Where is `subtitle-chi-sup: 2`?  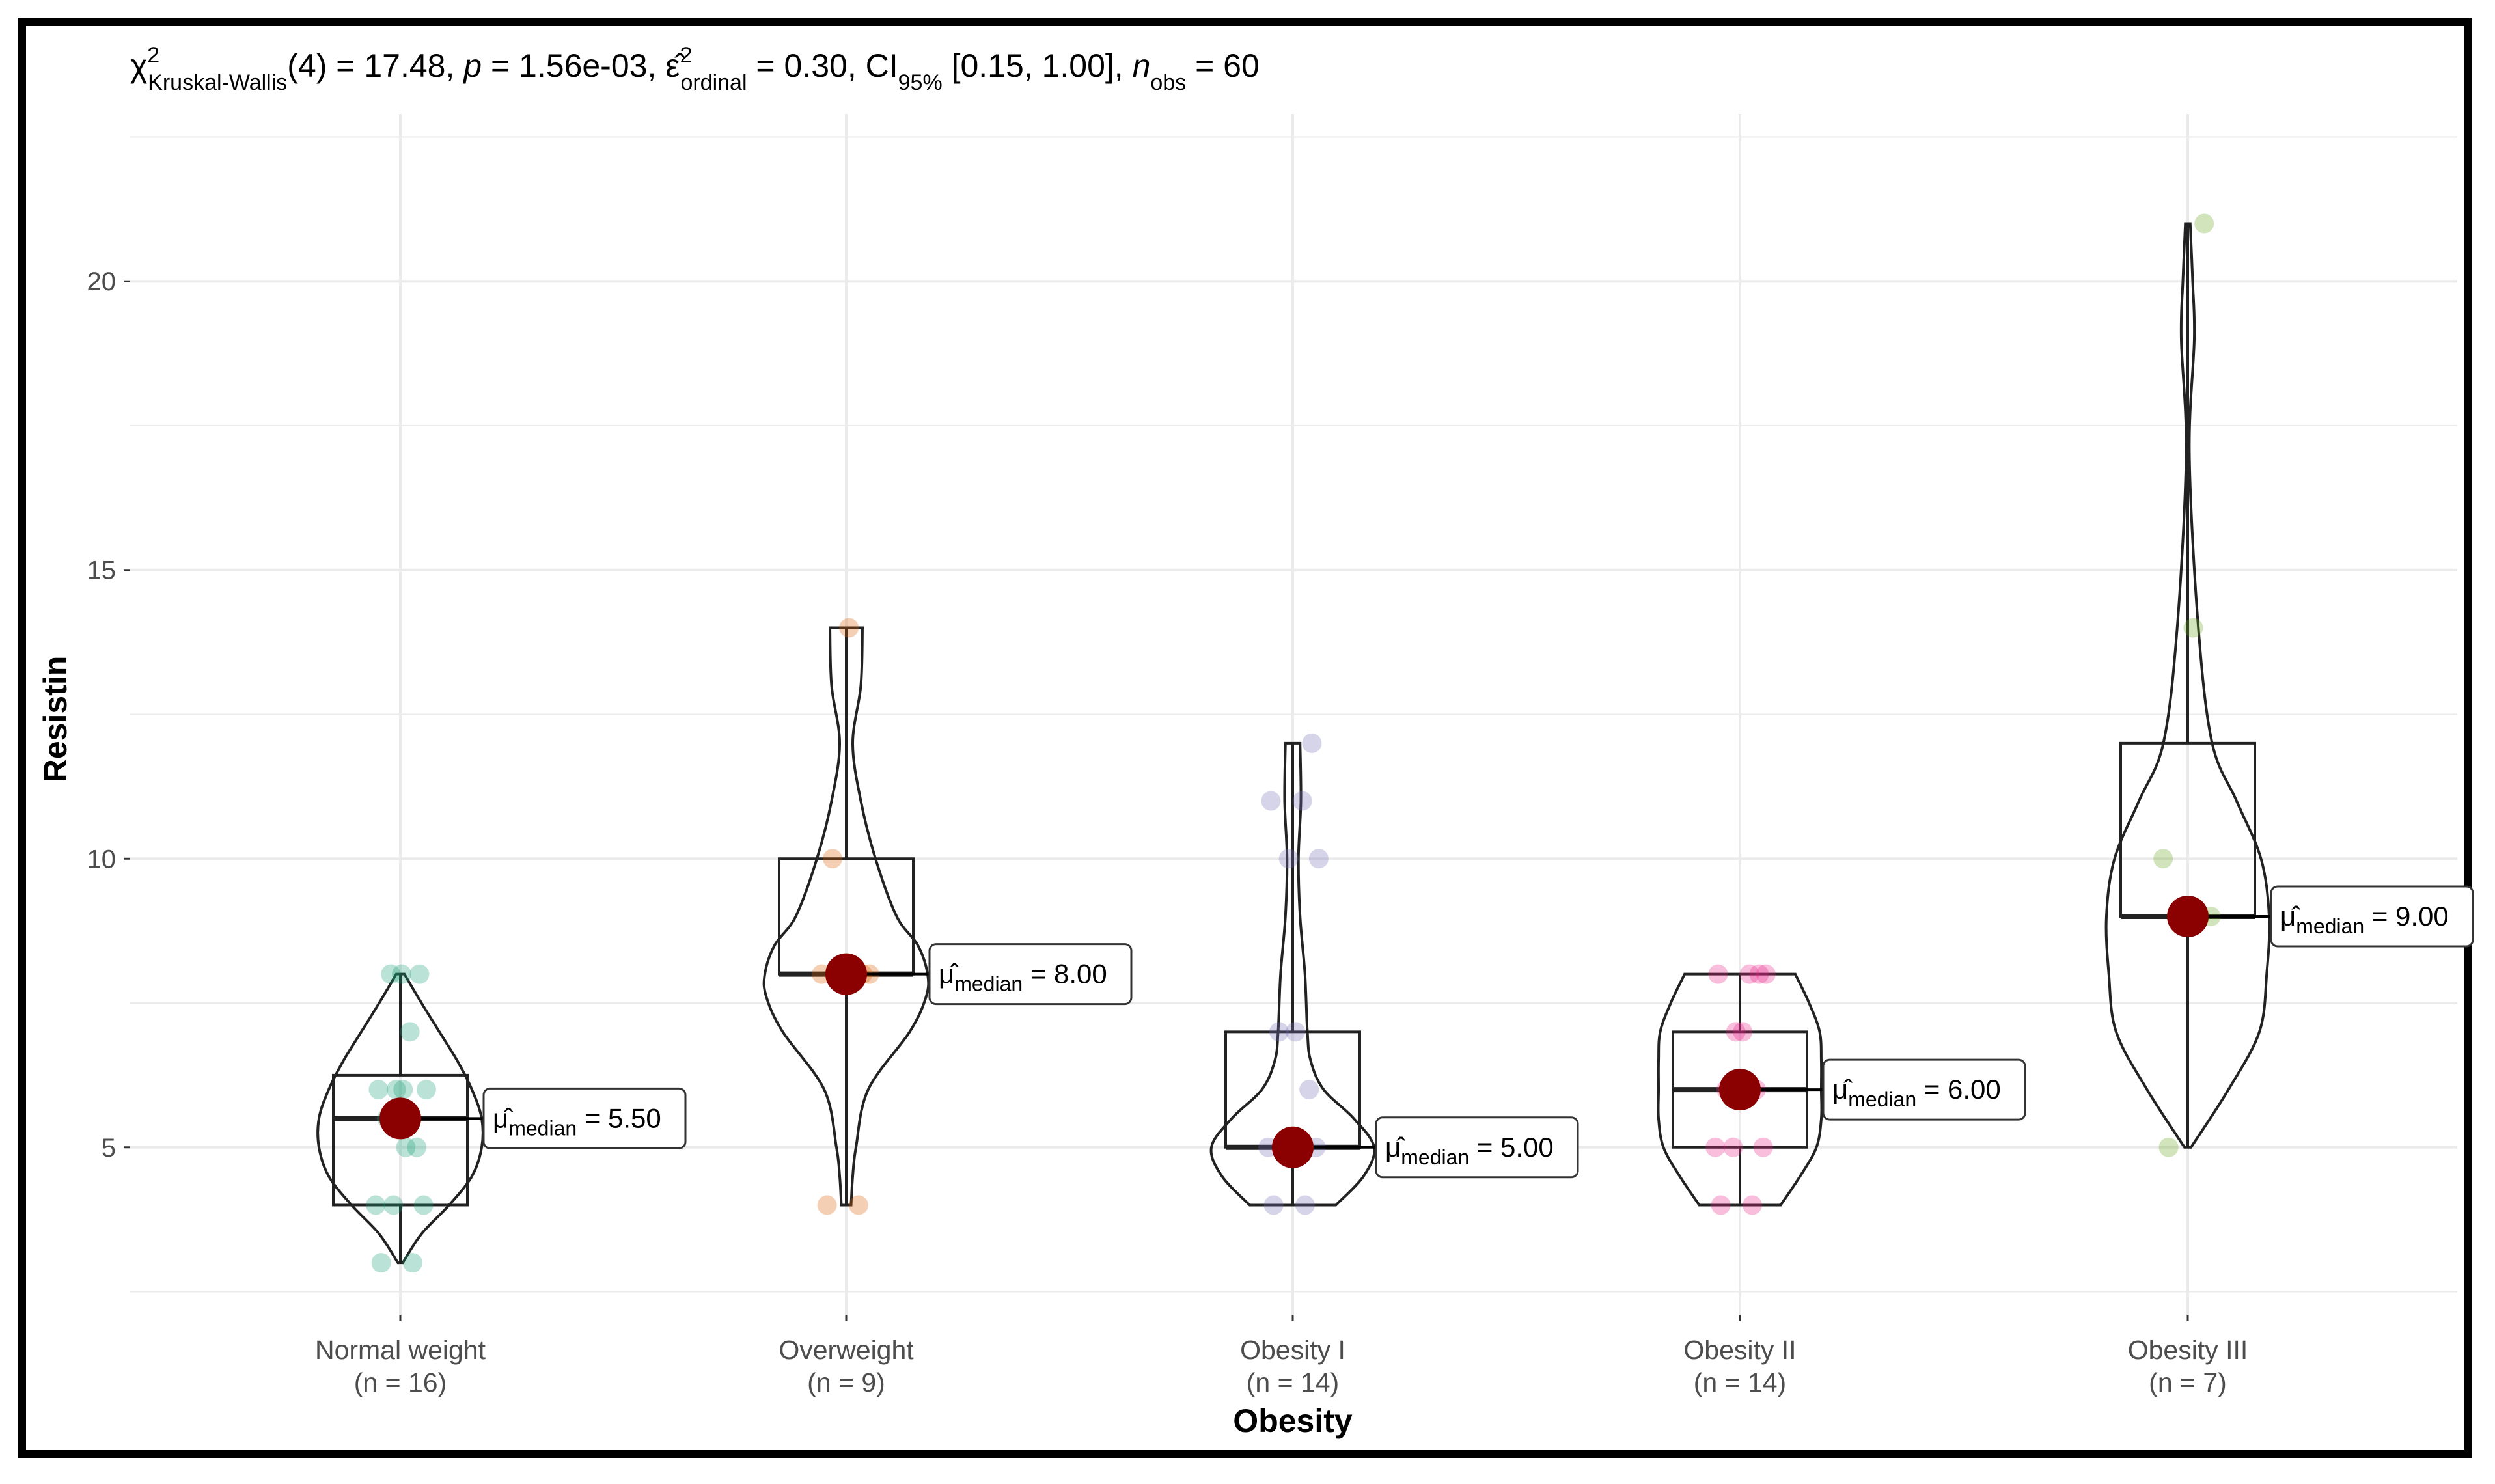
subtitle-chi-sup: 2 is located at coordinates (153, 55).